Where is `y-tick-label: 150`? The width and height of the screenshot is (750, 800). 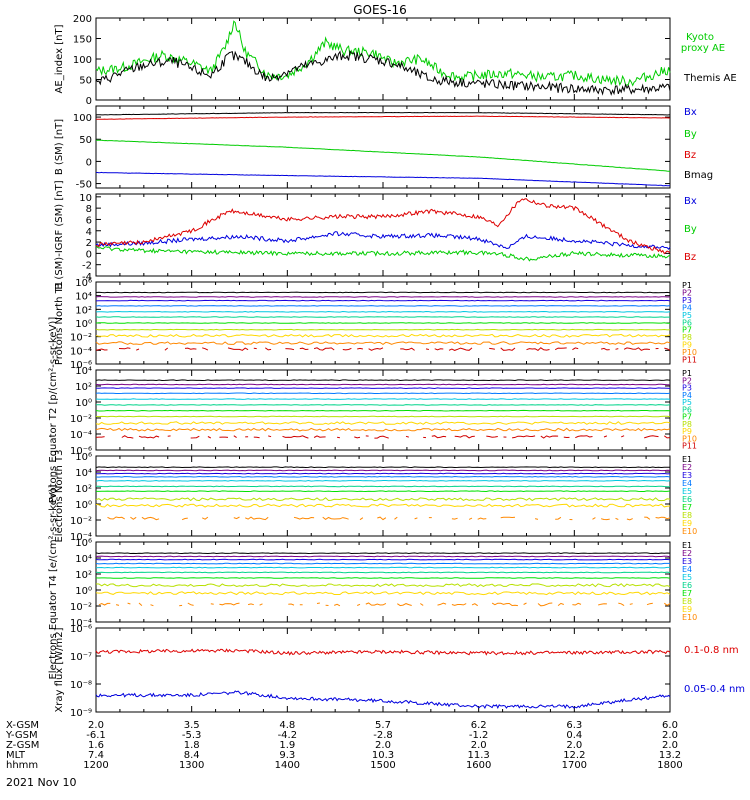 y-tick-label: 150 is located at coordinates (82, 40).